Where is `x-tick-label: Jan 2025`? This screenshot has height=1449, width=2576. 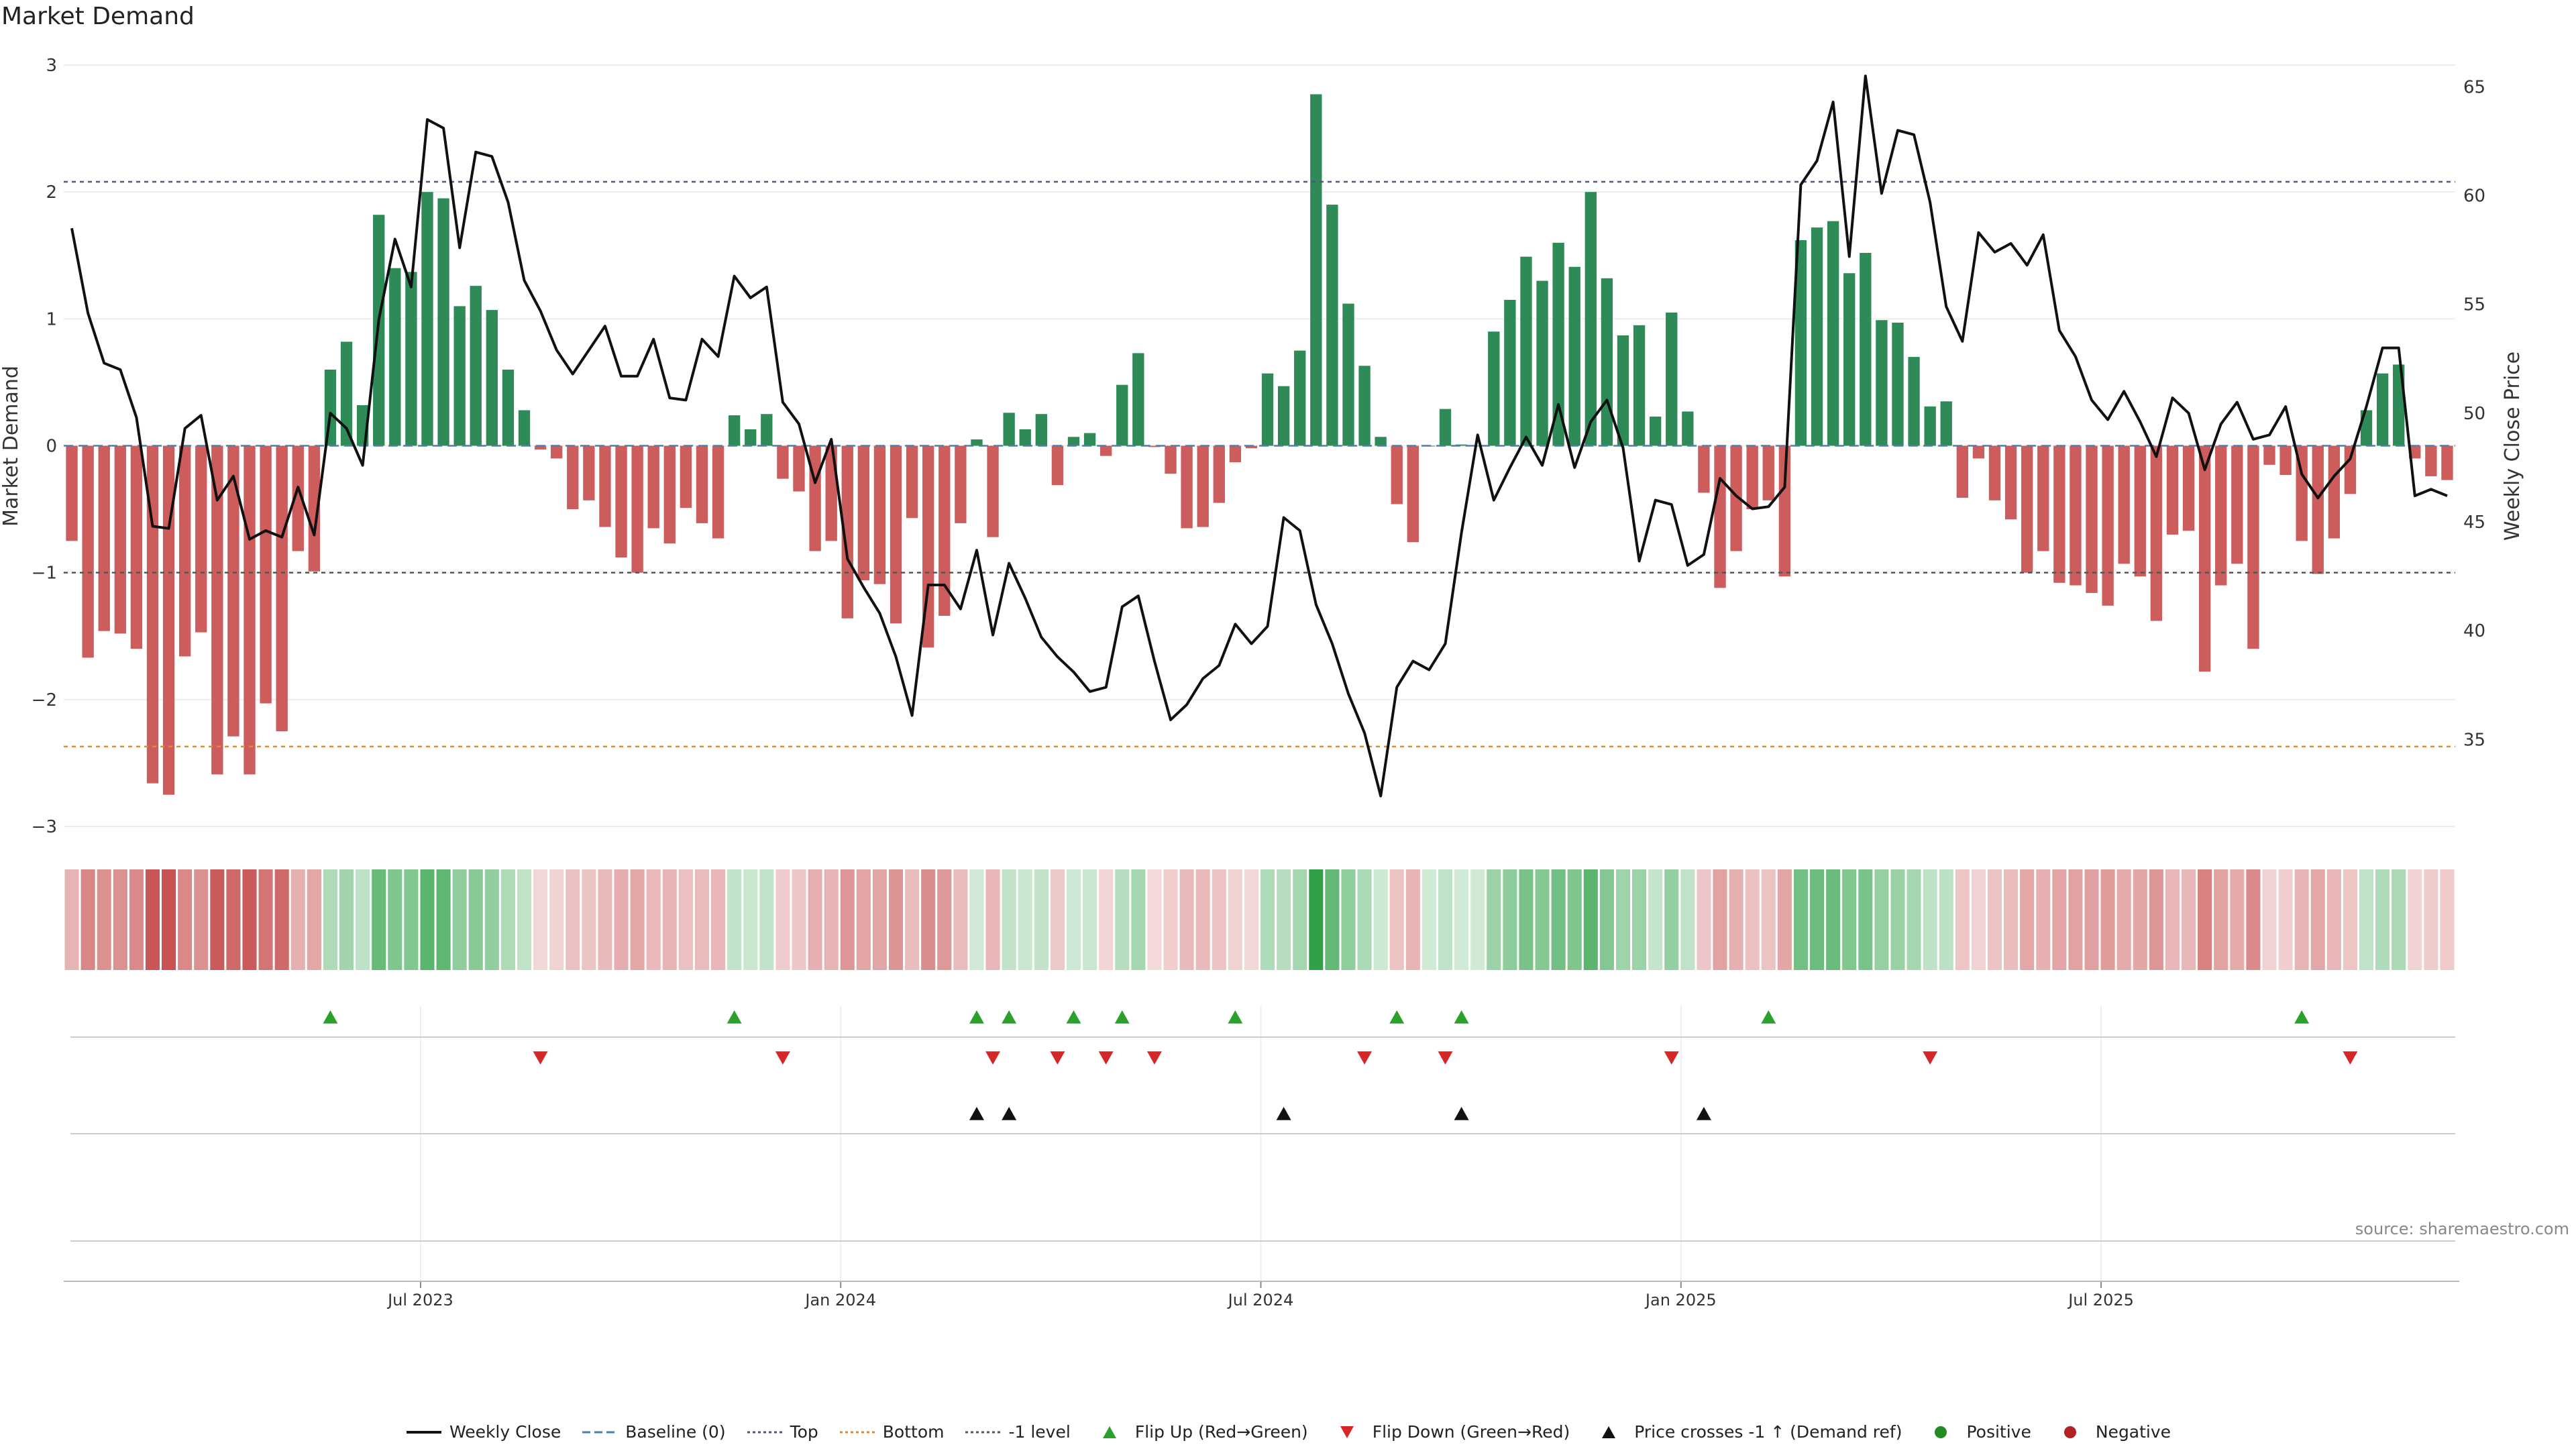
x-tick-label: Jan 2025 is located at coordinates (1680, 1300).